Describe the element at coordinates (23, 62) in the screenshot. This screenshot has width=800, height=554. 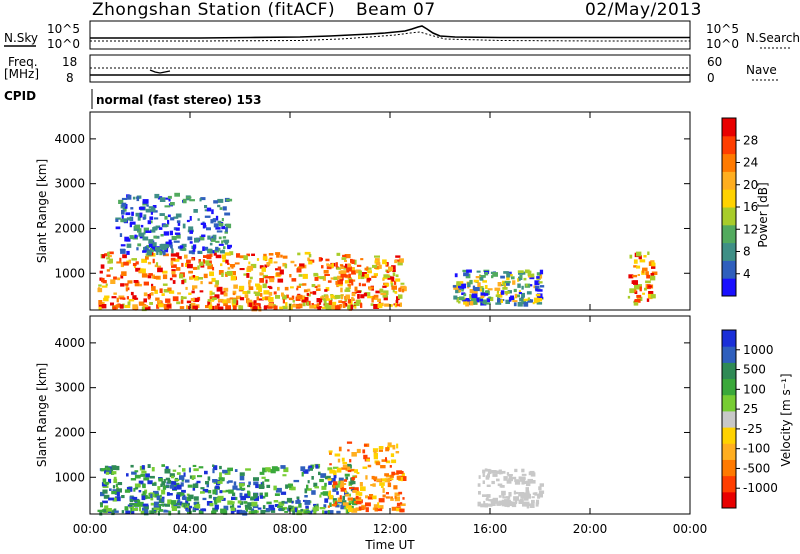
I see `freq-label: Freq.` at that location.